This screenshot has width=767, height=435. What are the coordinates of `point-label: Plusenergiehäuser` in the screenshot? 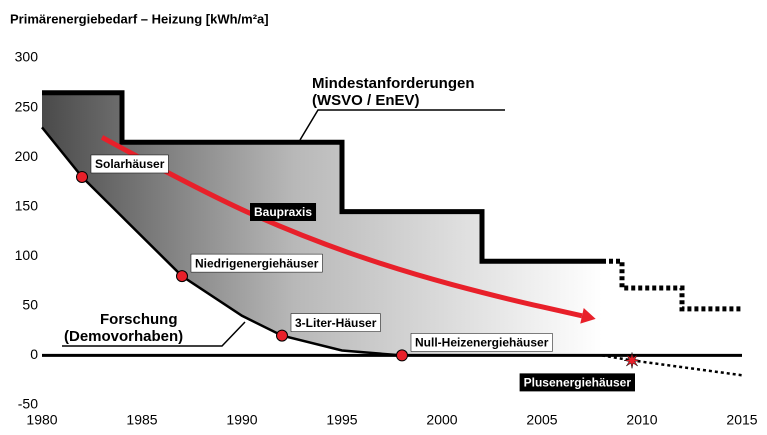 It's located at (577, 382).